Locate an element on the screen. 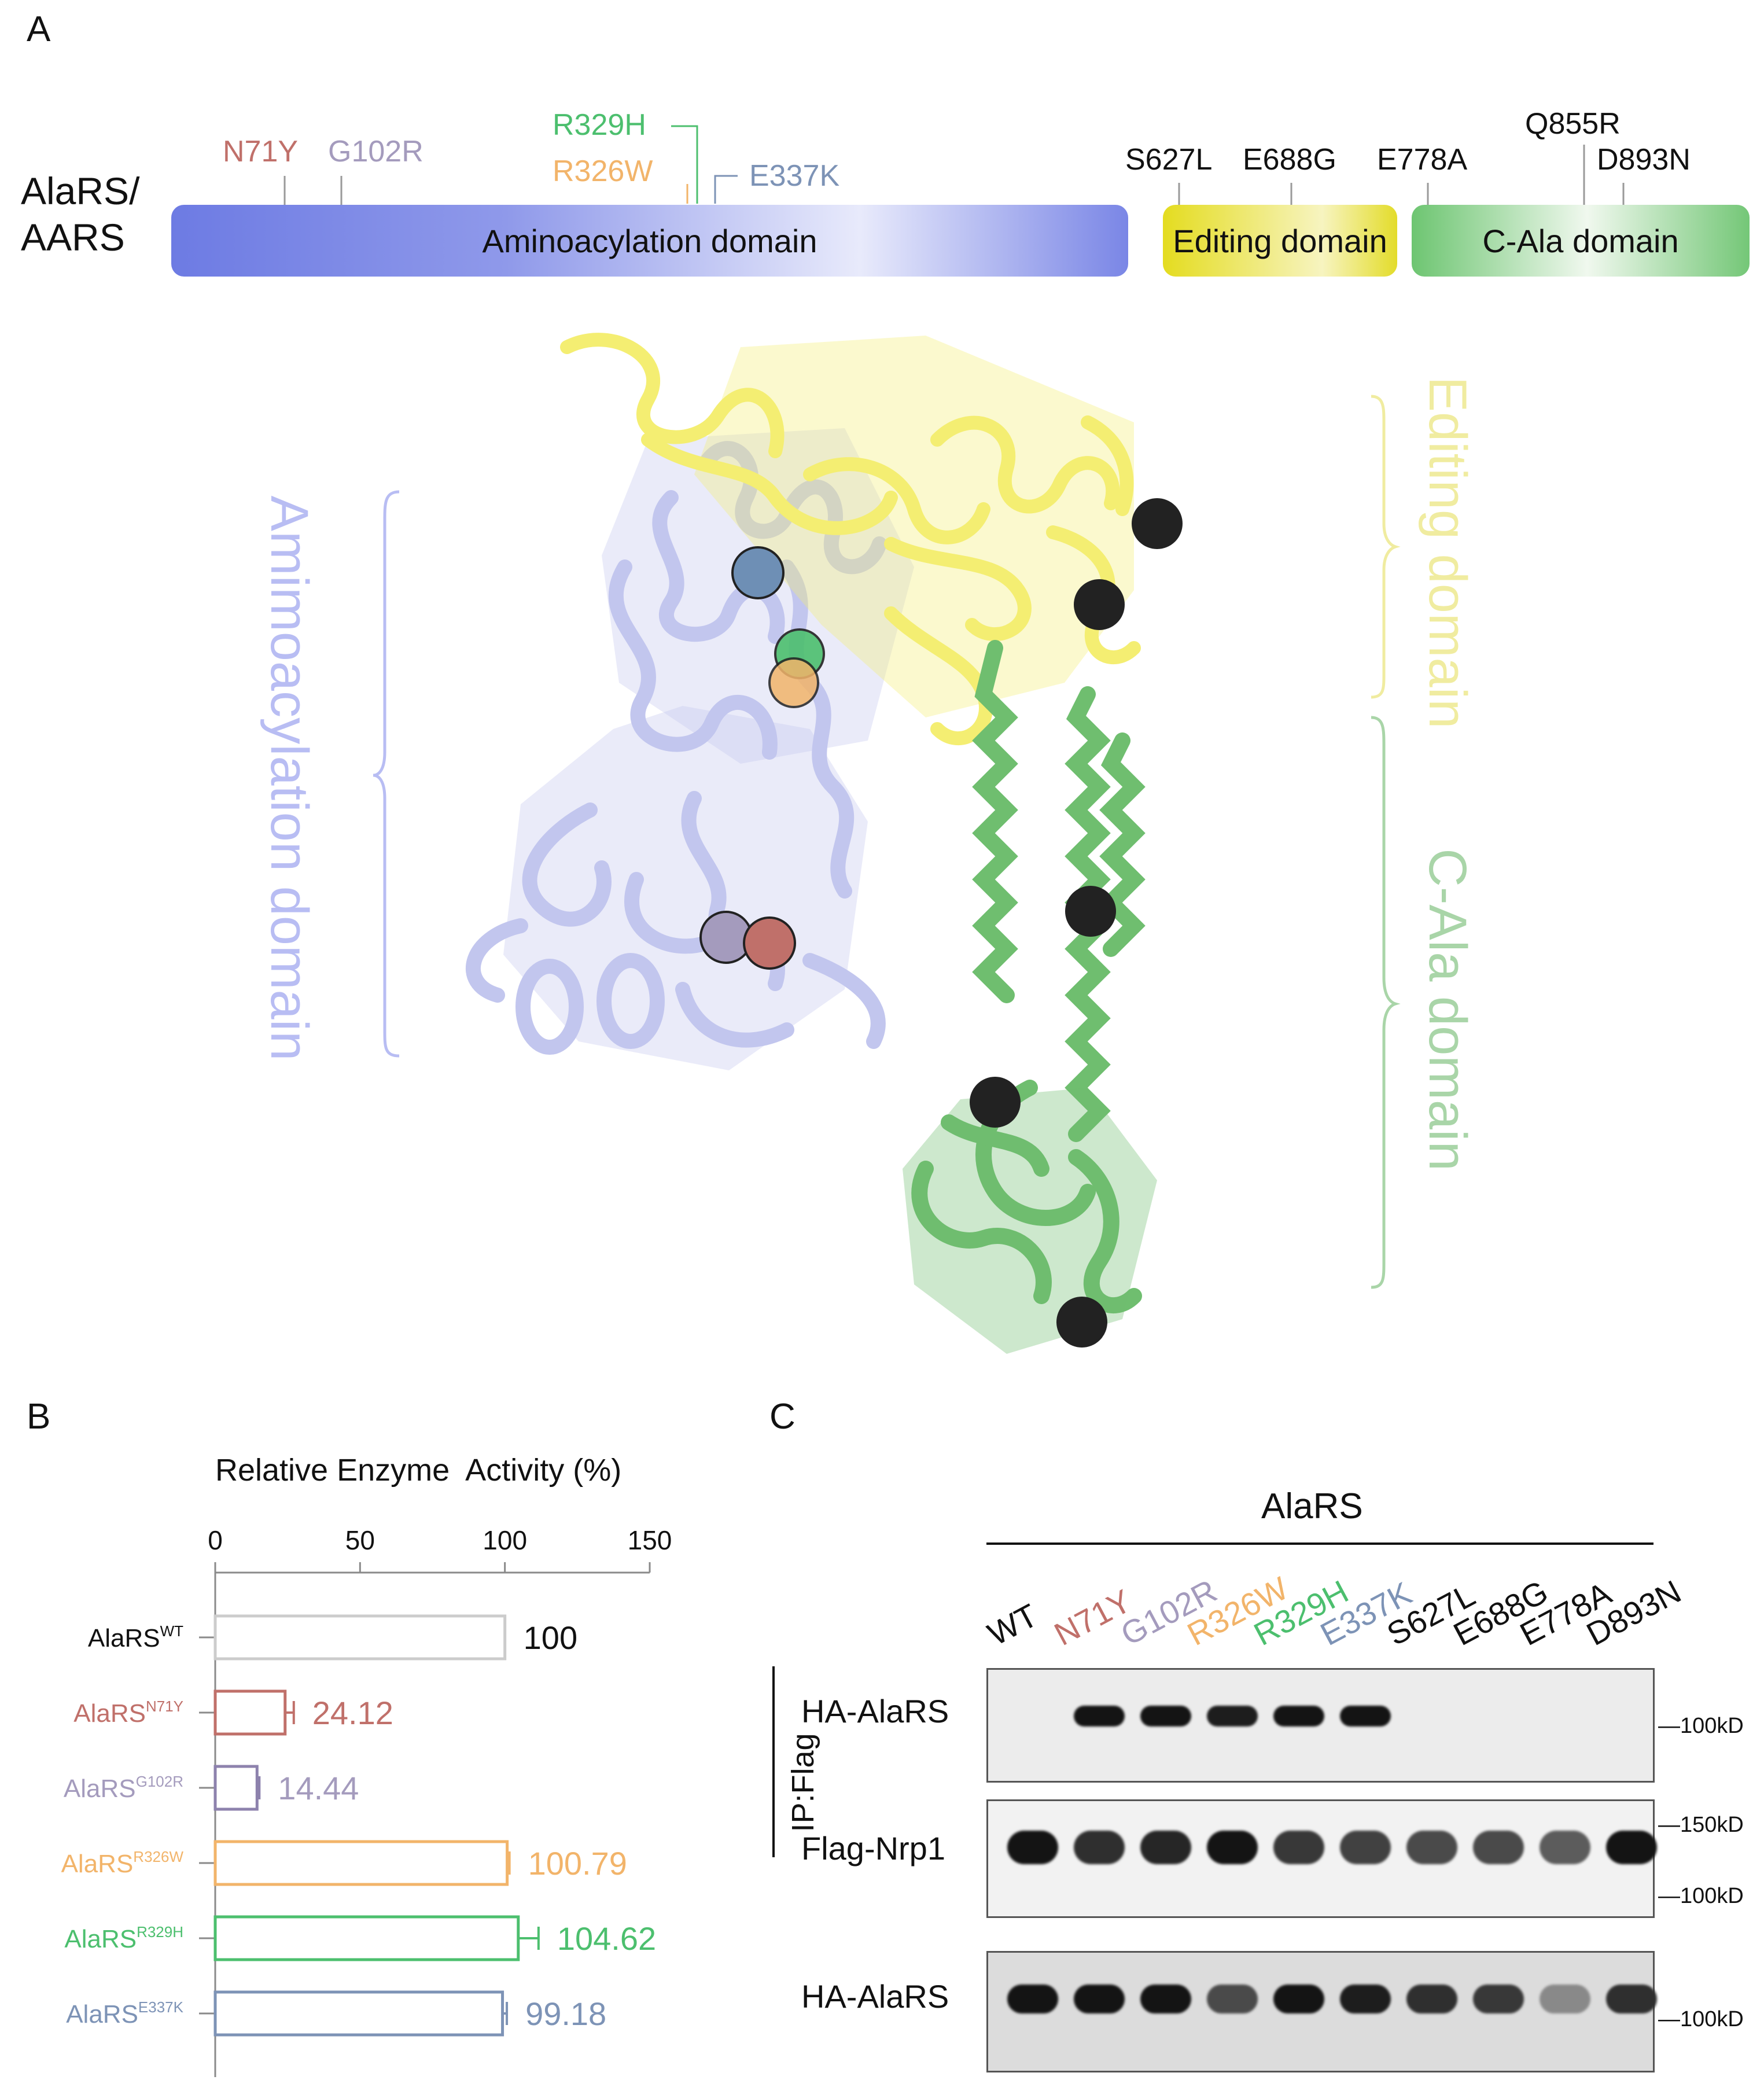  bar-value-label: 14.44 is located at coordinates (319, 1788).